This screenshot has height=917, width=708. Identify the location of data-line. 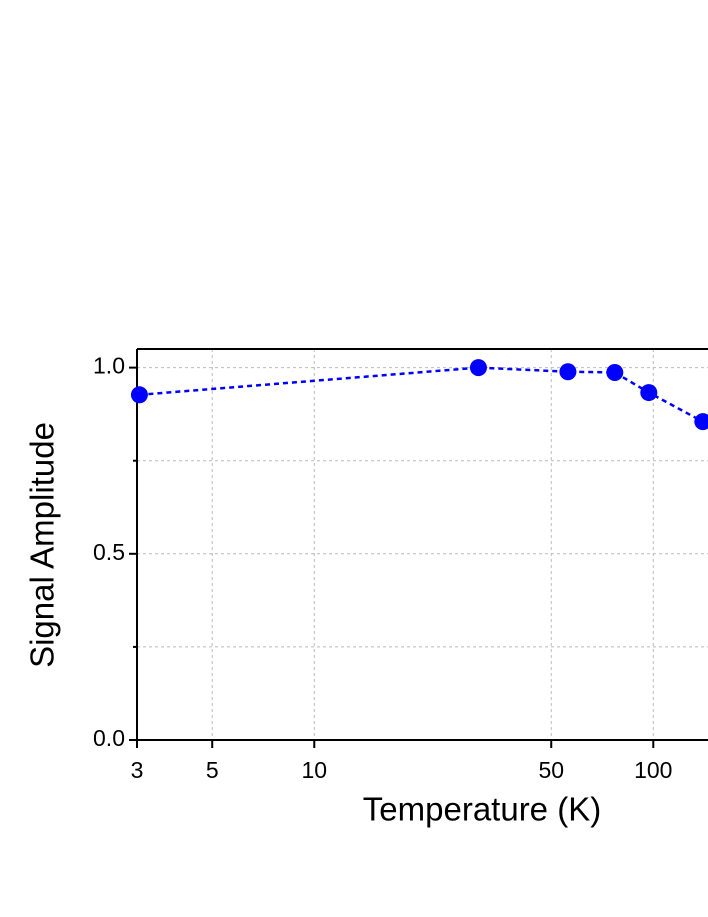
(421, 394).